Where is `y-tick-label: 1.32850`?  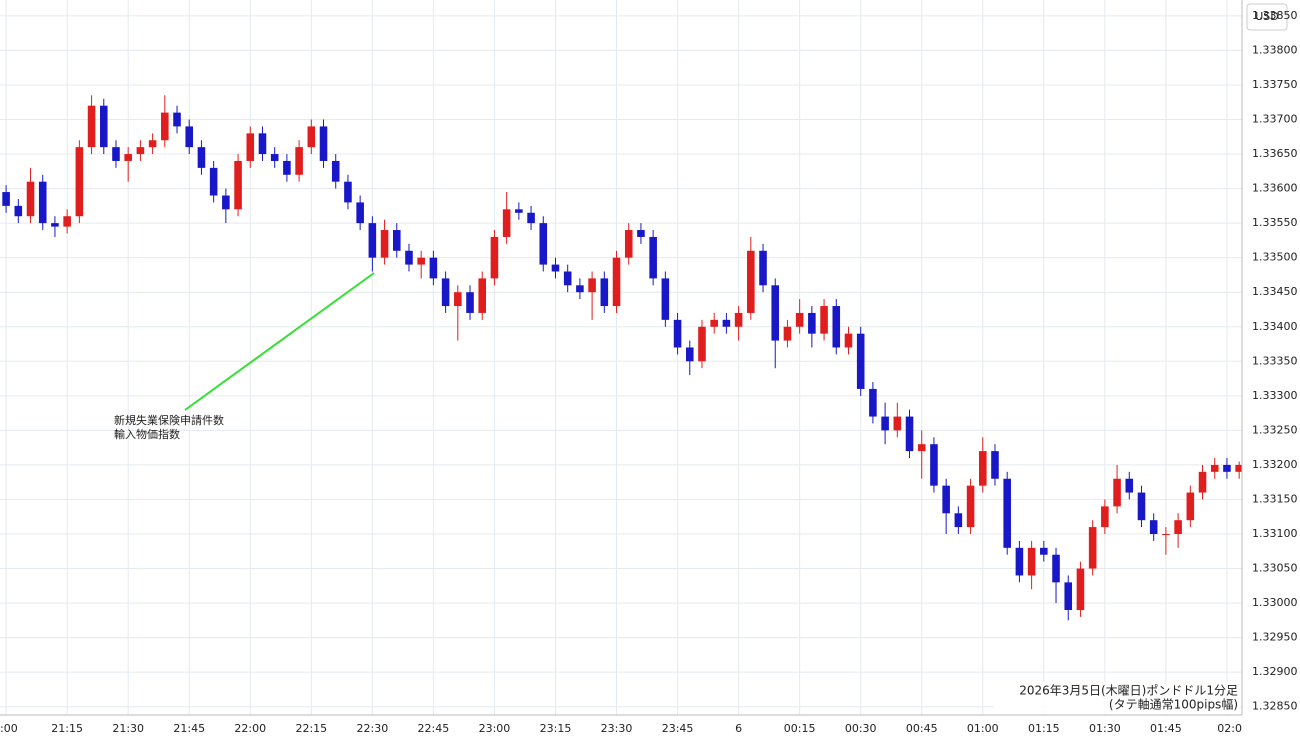
y-tick-label: 1.32850 is located at coordinates (1275, 706).